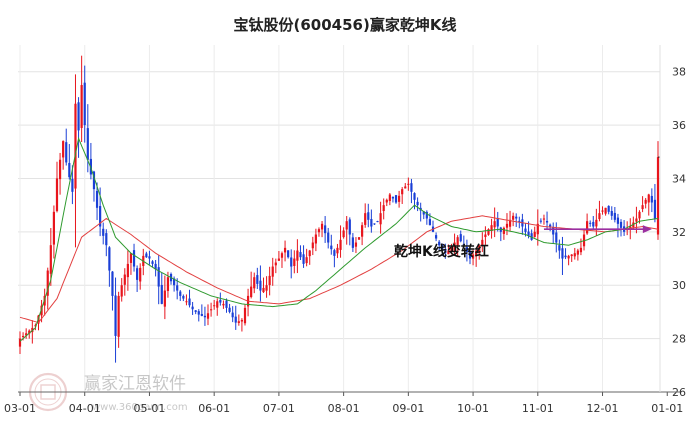 The height and width of the screenshot is (431, 689). I want to click on y-tick-label: 36, so click(679, 125).